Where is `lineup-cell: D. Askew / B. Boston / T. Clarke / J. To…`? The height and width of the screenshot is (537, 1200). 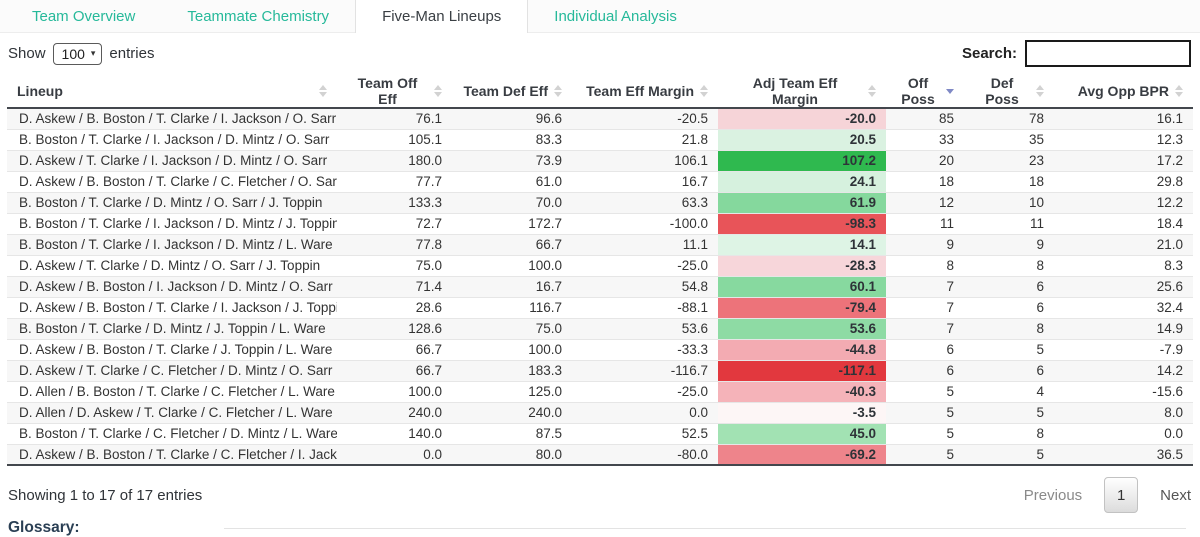 lineup-cell: D. Askew / B. Boston / T. Clarke / J. To… is located at coordinates (172, 350).